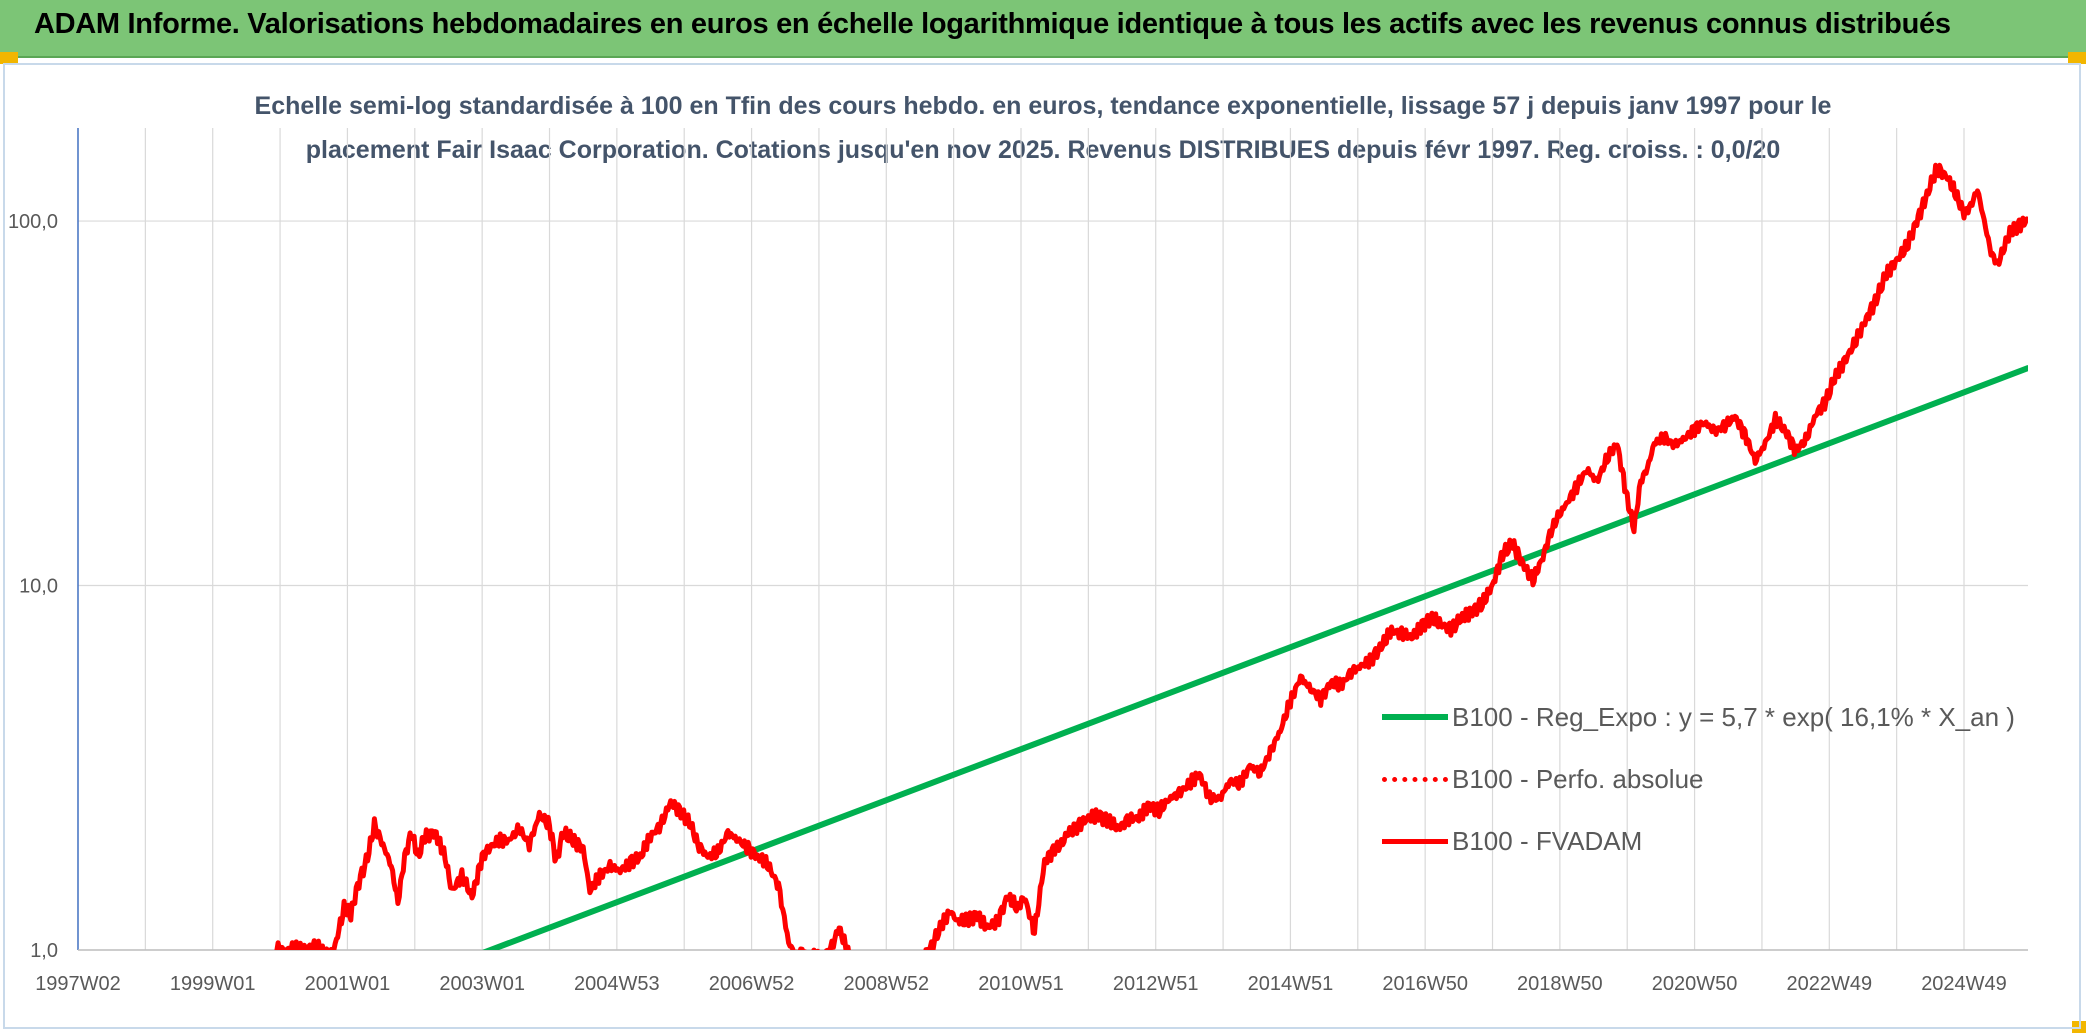 Image resolution: width=2086 pixels, height=1033 pixels. Describe the element at coordinates (886, 984) in the screenshot. I see `x-tick-label: 2008W52` at that location.